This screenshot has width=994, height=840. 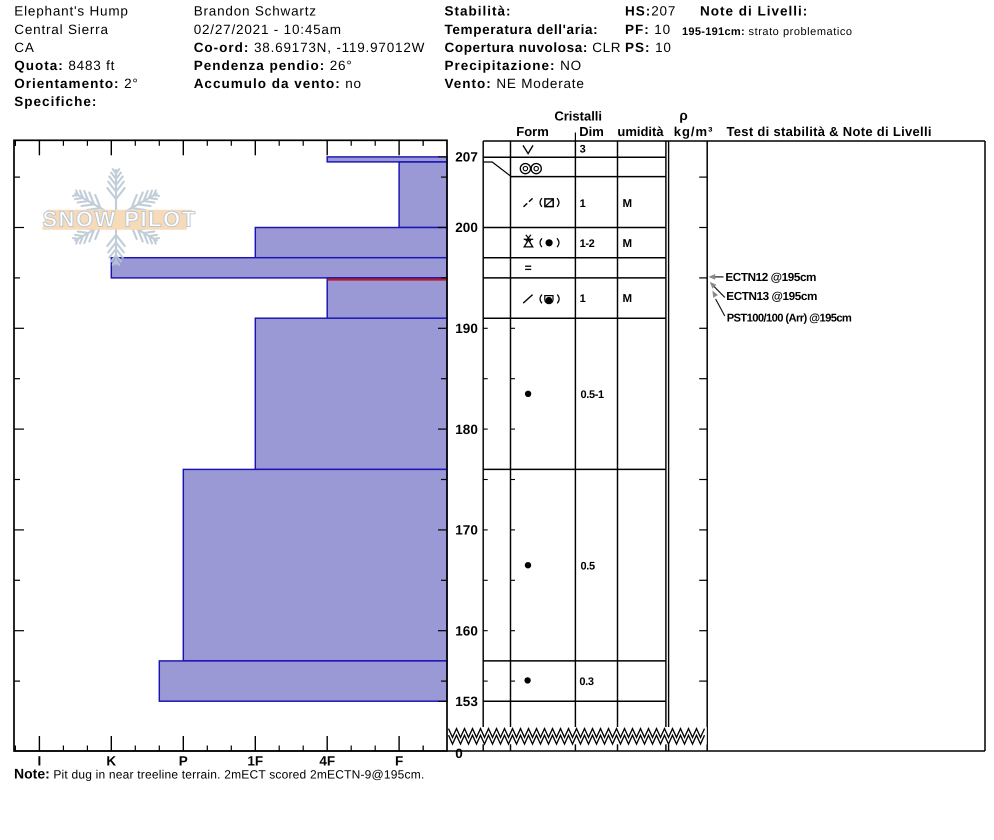 I want to click on svg-text: PS: 10, so click(x=648, y=47).